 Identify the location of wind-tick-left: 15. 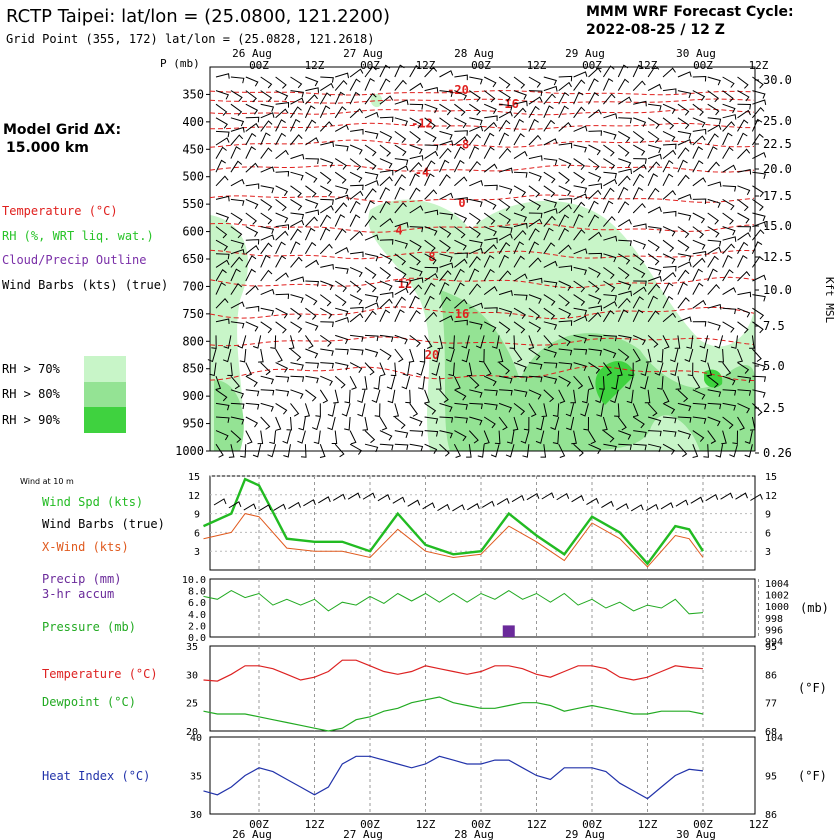
(194, 477).